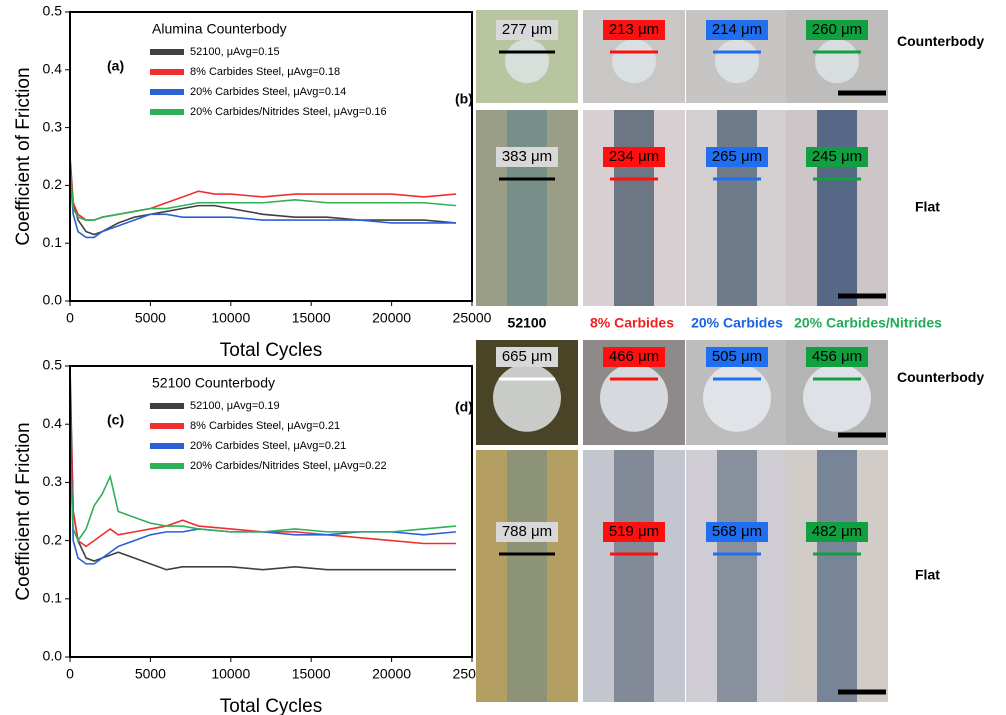 This screenshot has width=1006, height=715. I want to click on measure-label: 245 μm, so click(837, 156).